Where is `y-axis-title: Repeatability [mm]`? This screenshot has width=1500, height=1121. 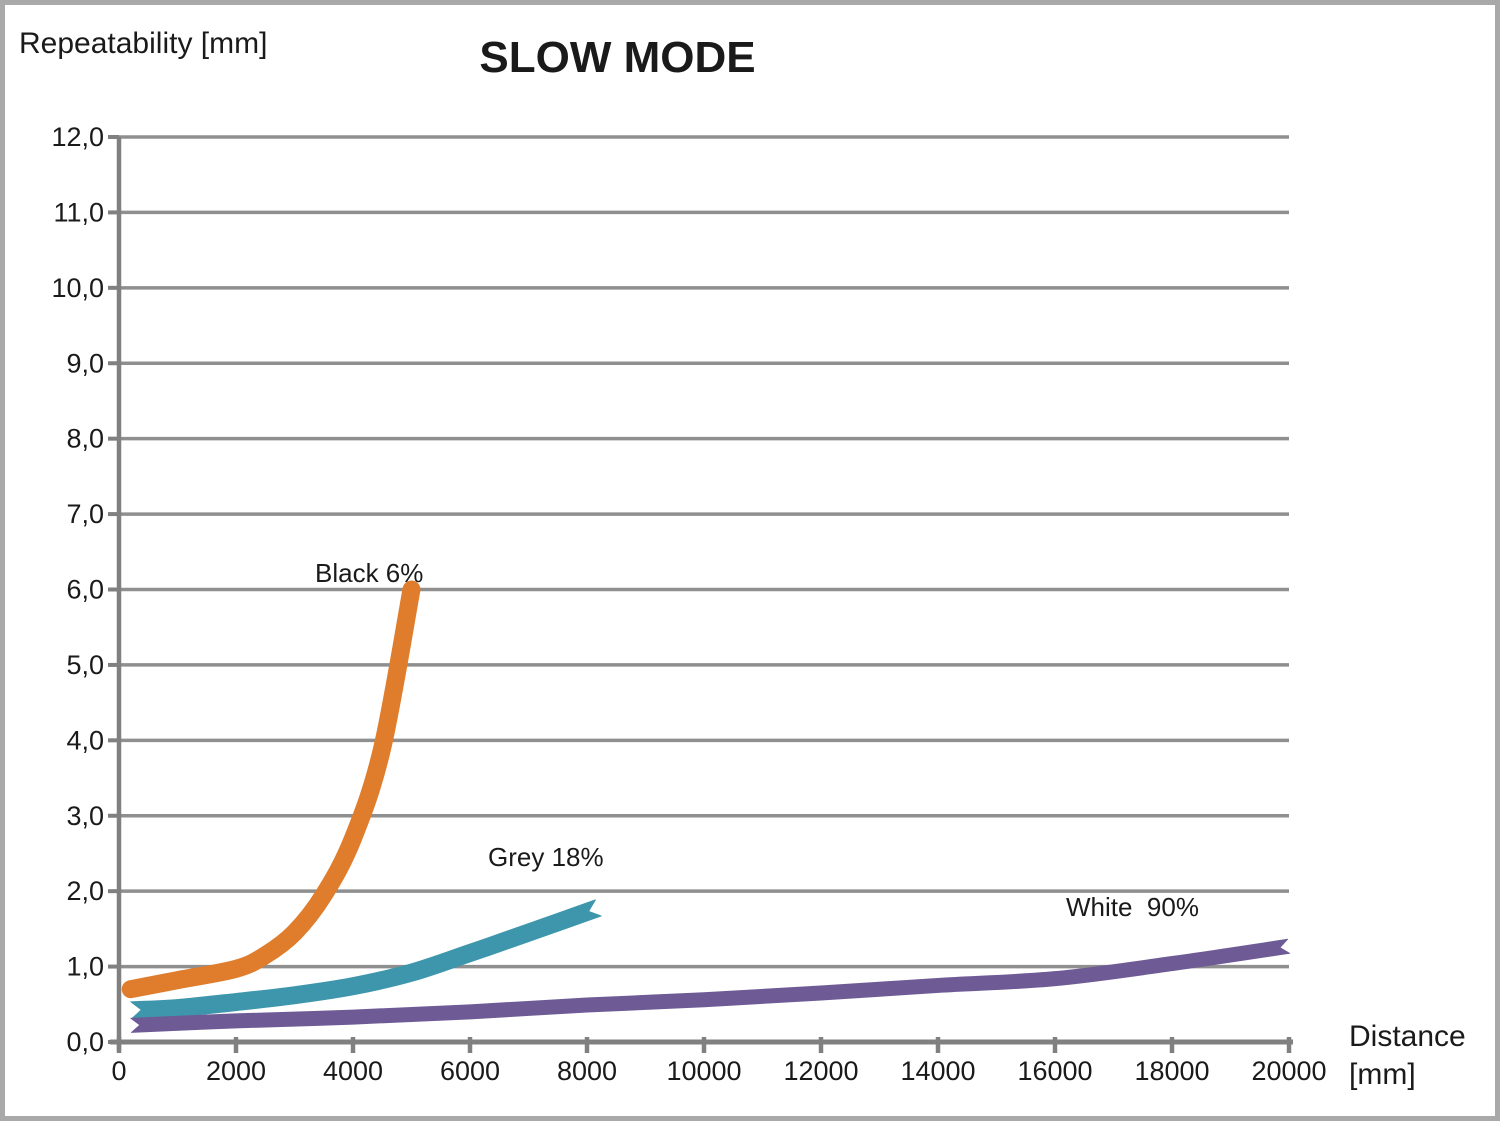 y-axis-title: Repeatability [mm] is located at coordinates (143, 43).